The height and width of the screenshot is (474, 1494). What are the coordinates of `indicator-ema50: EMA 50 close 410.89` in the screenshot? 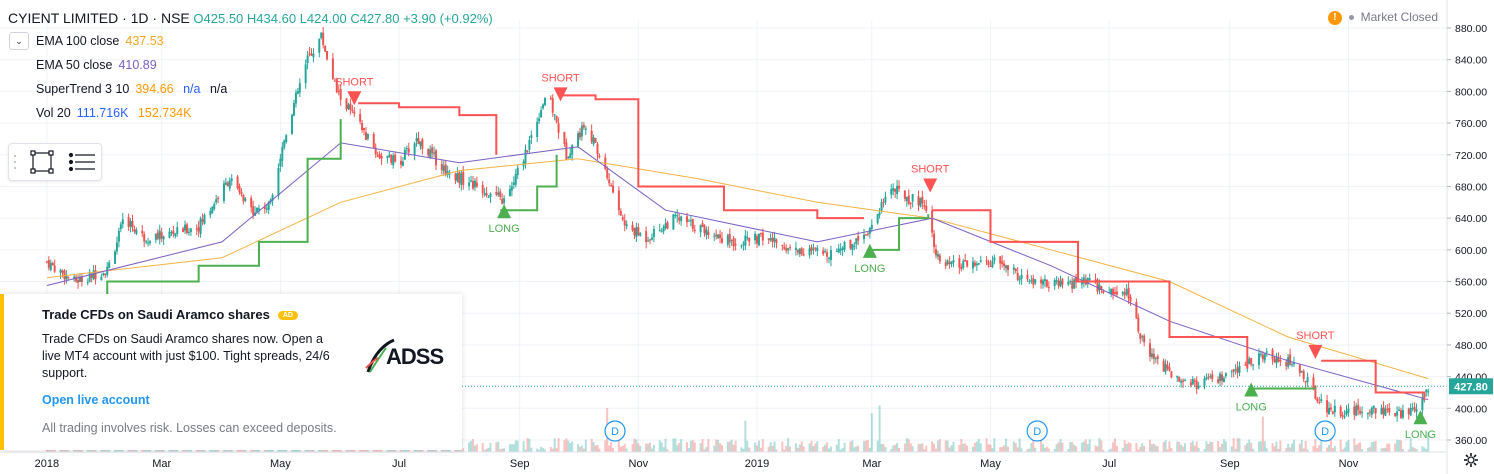 It's located at (96, 65).